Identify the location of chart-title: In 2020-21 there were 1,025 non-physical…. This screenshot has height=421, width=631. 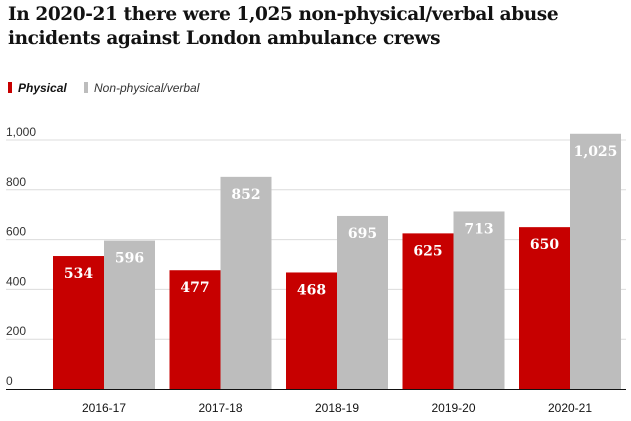
(283, 26).